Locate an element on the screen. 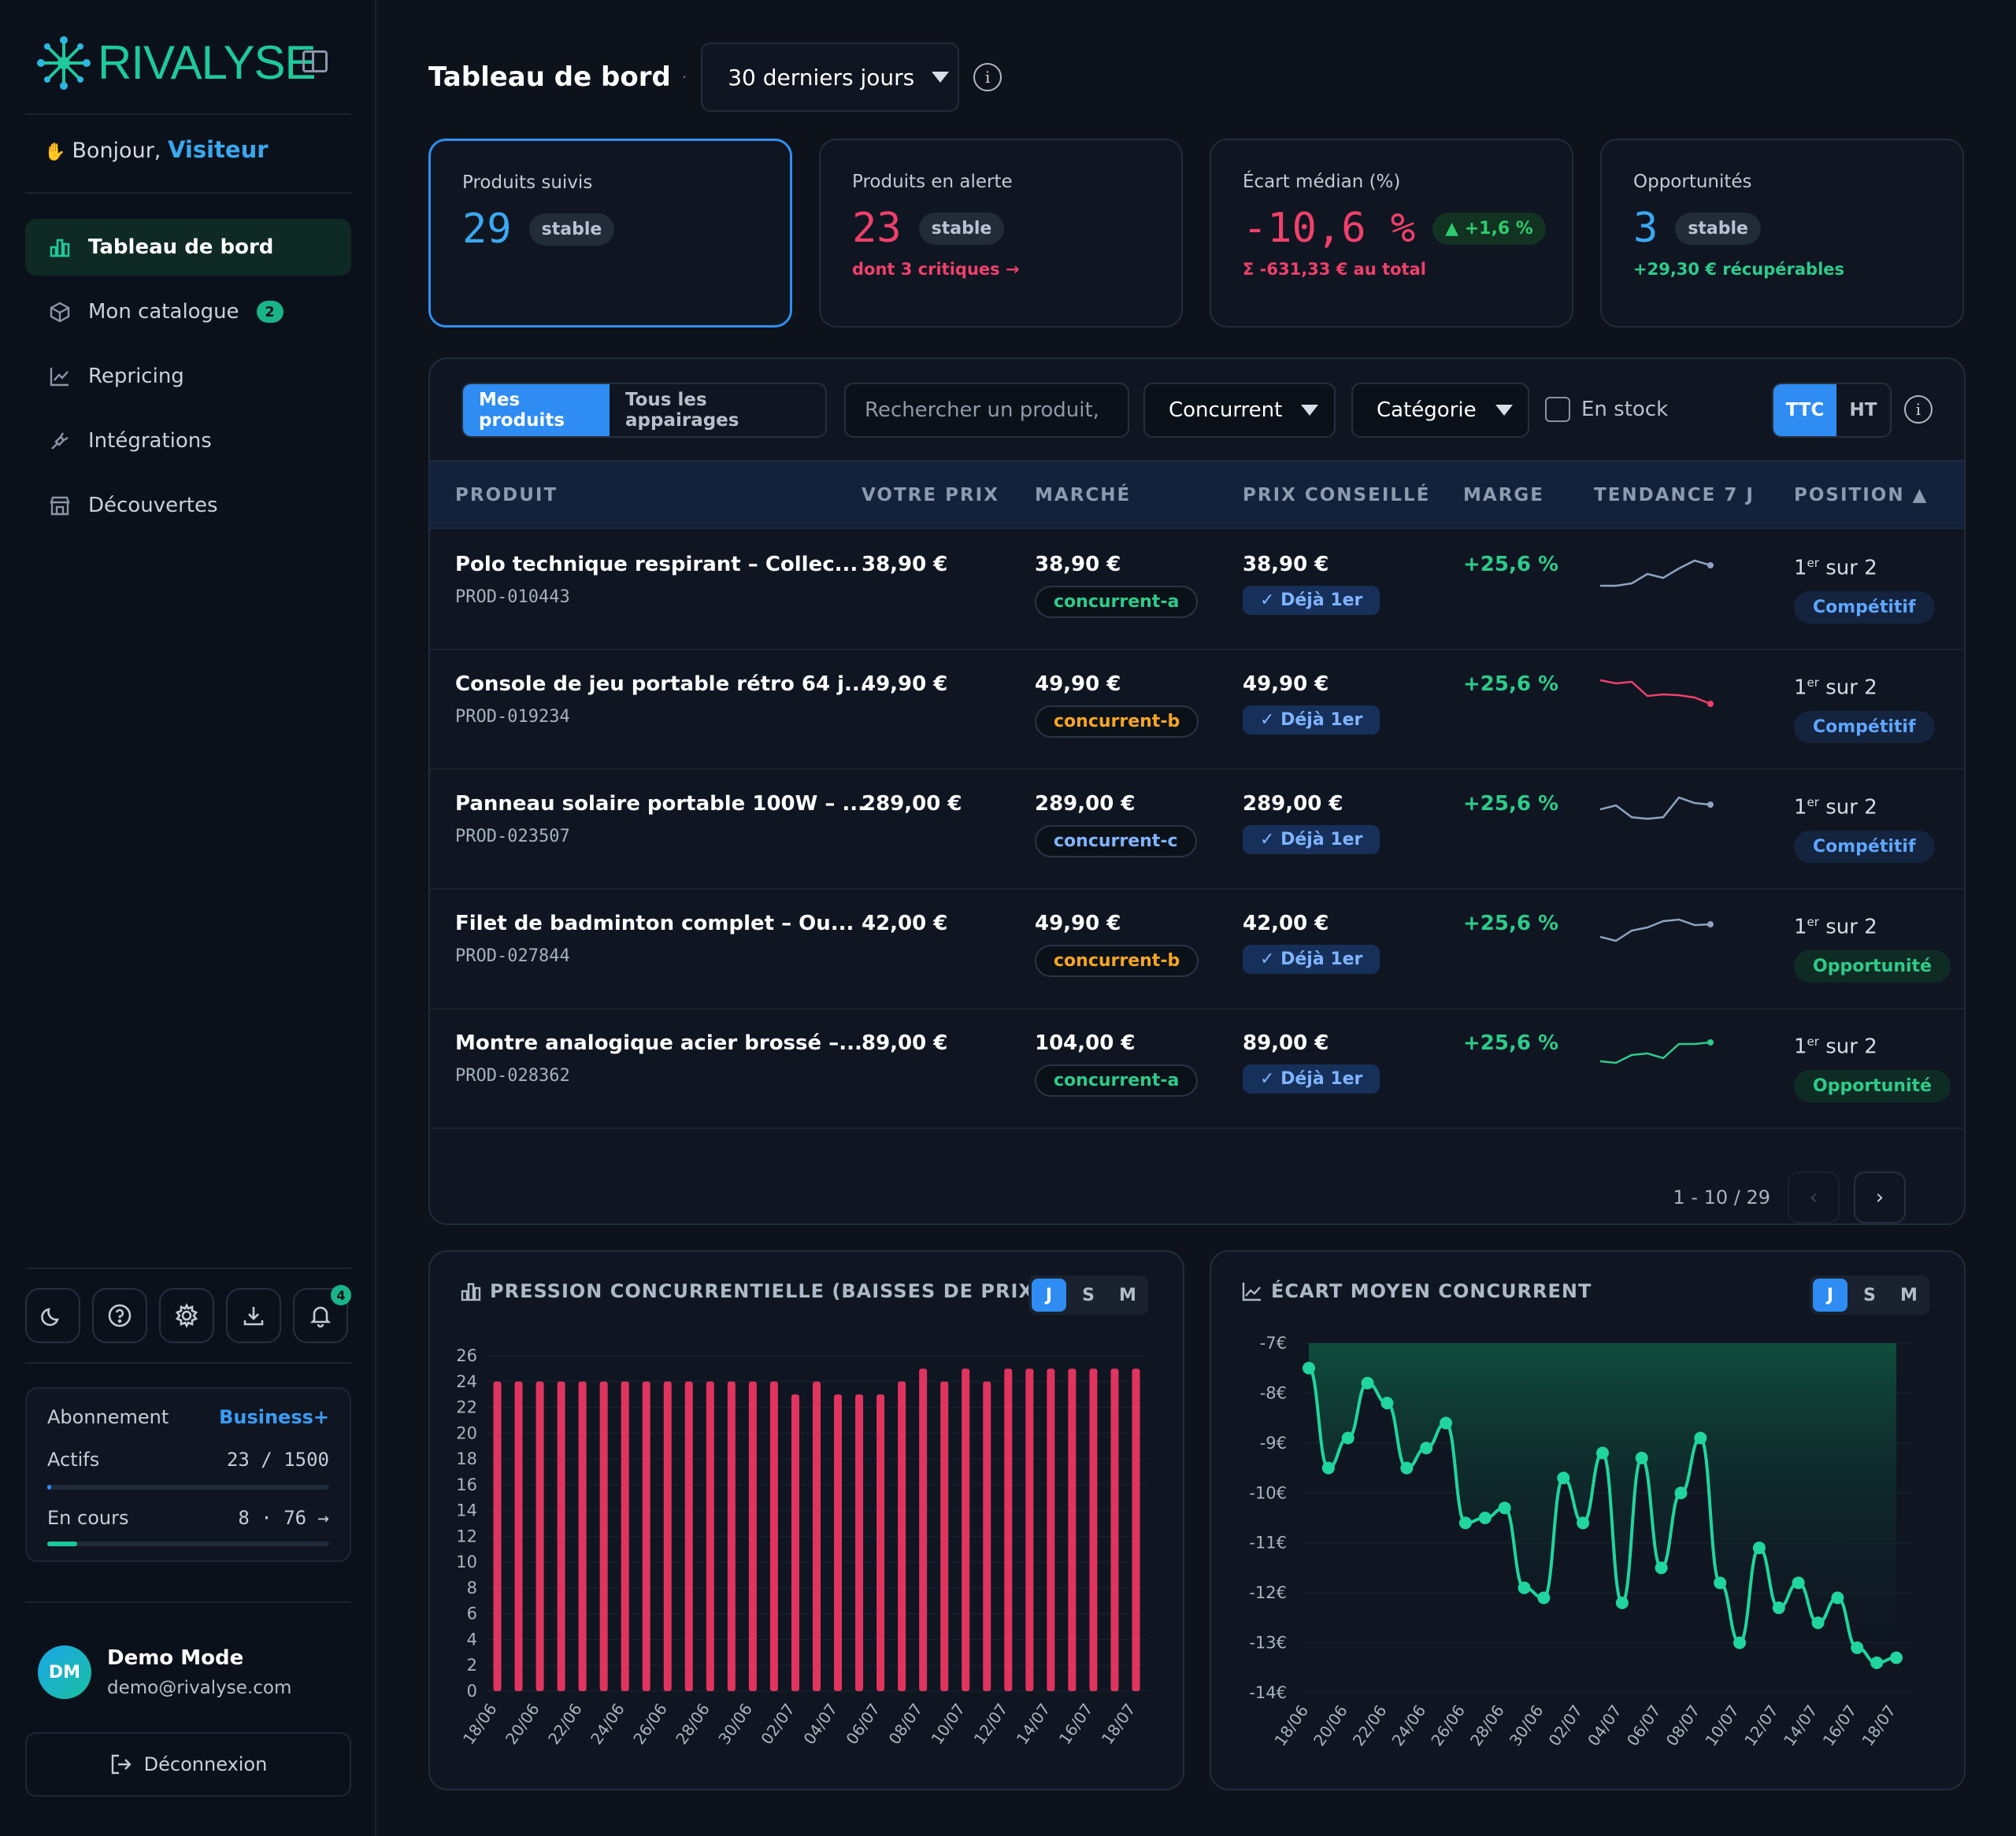 Image resolution: width=2016 pixels, height=1836 pixels. category-filter: Catégorie is located at coordinates (1440, 410).